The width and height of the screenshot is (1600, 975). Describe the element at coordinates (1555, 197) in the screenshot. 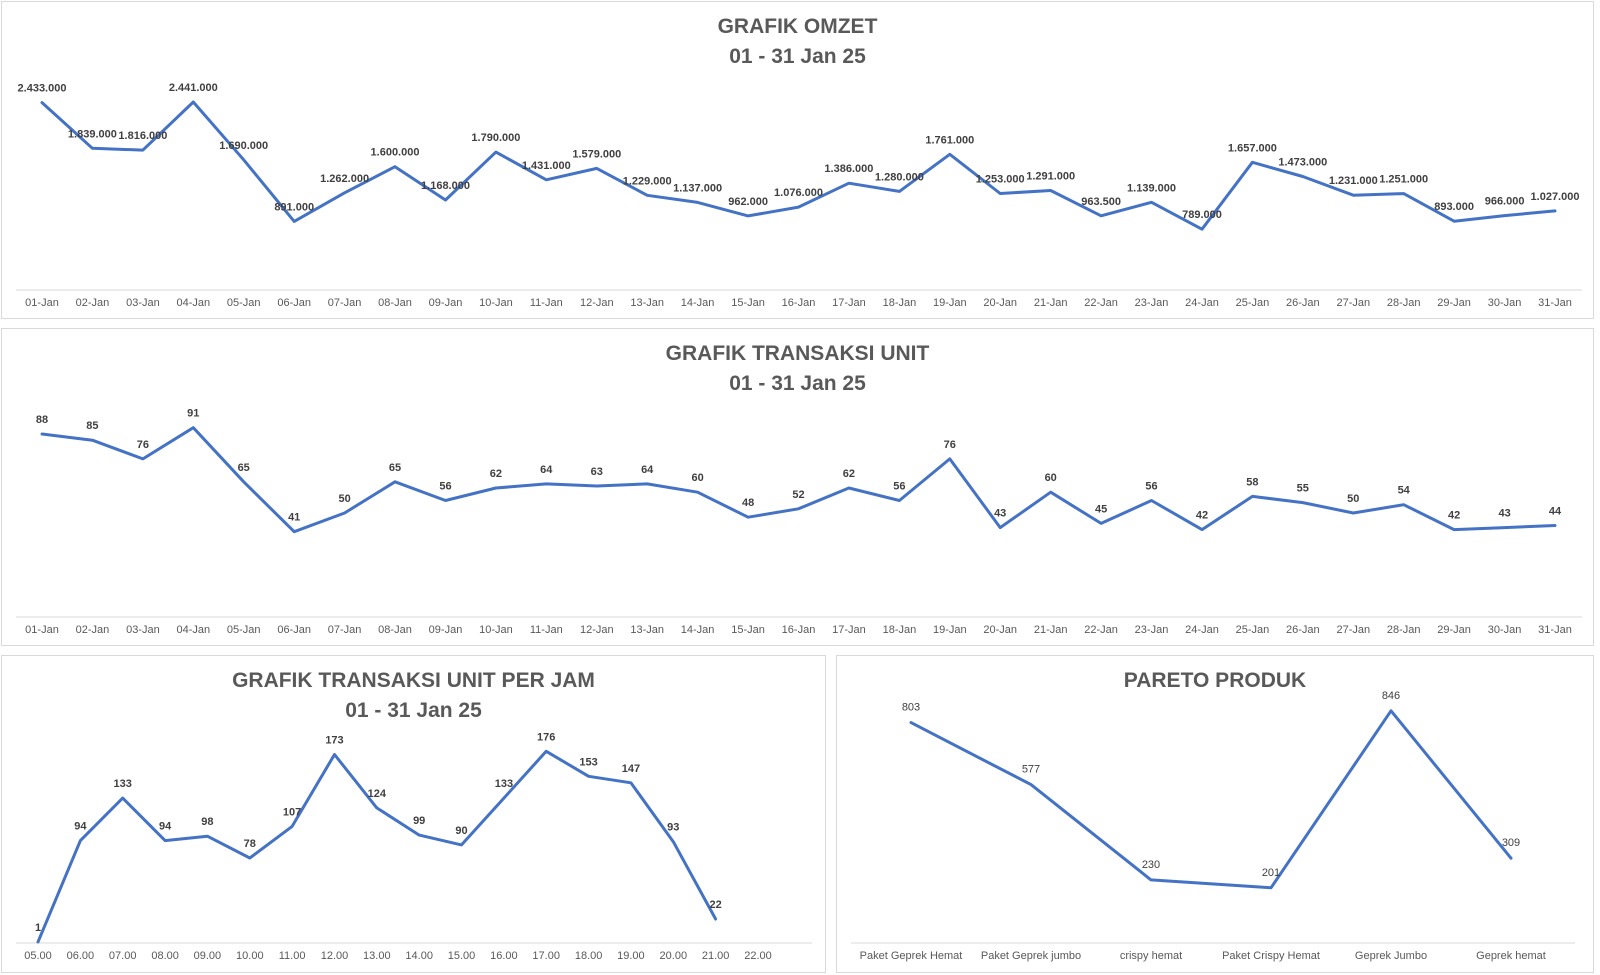

I see `data-label: 1.027.000` at that location.